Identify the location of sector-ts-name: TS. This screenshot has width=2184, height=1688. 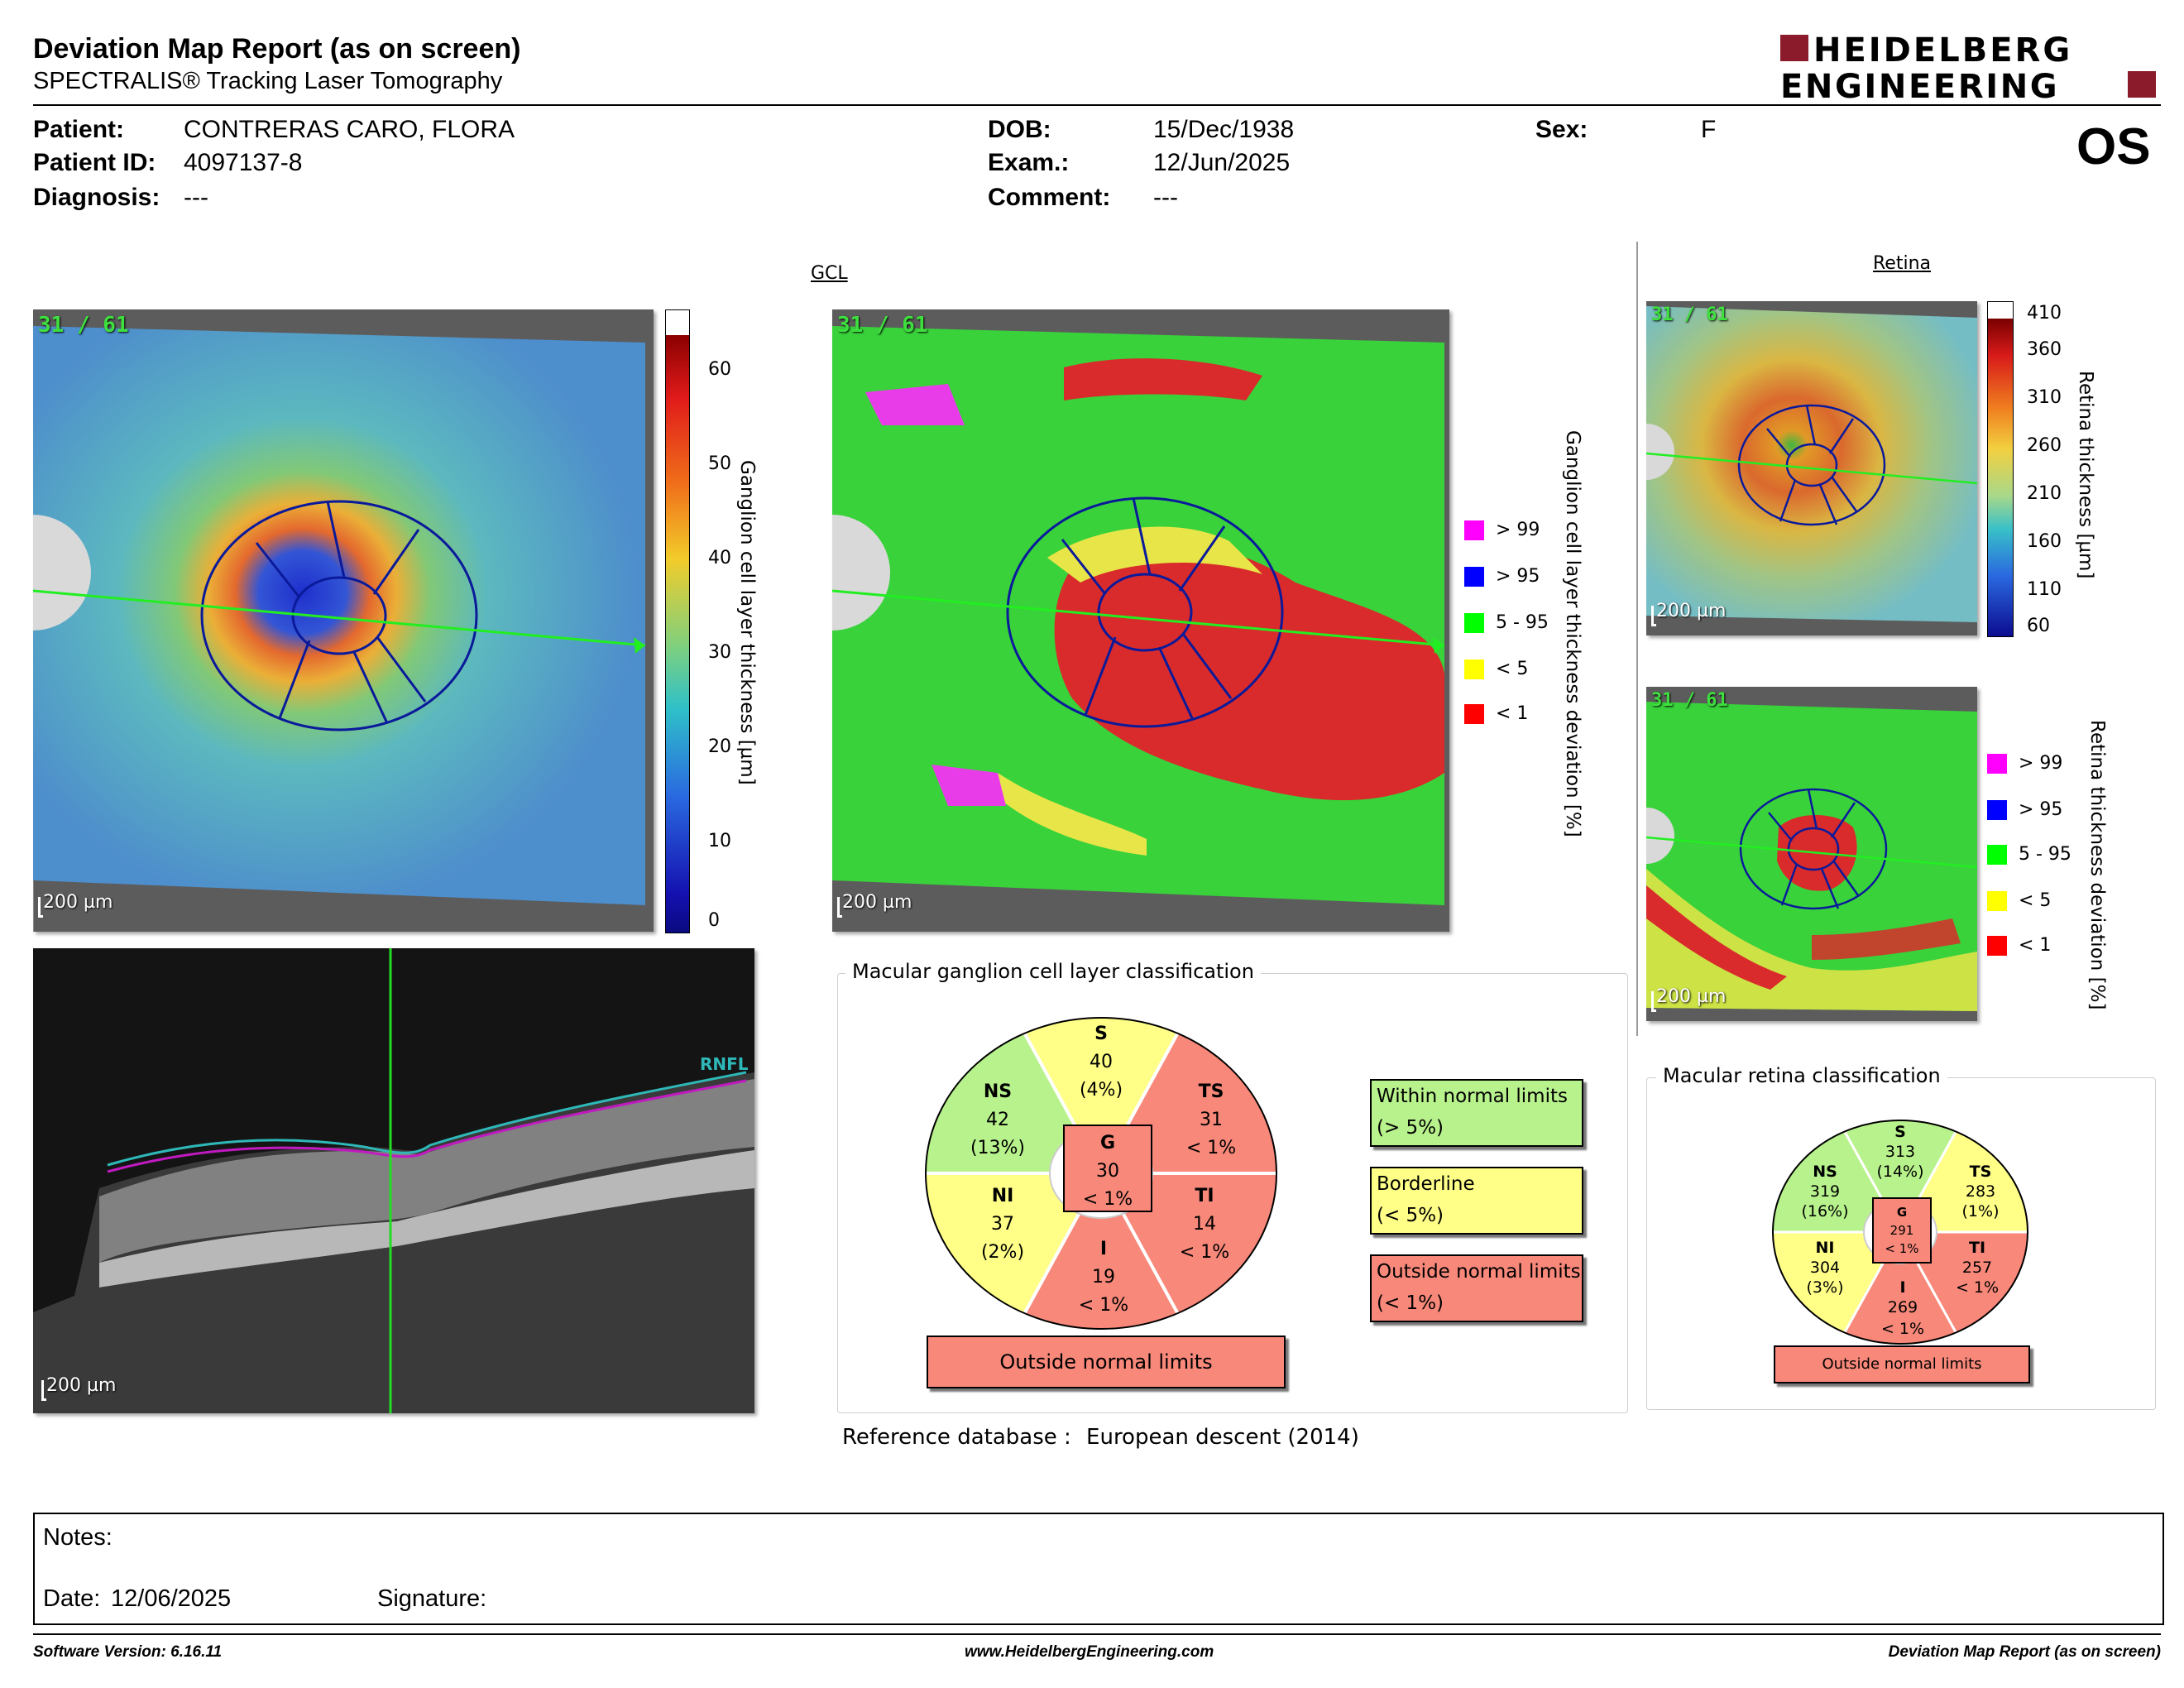
(1211, 1091).